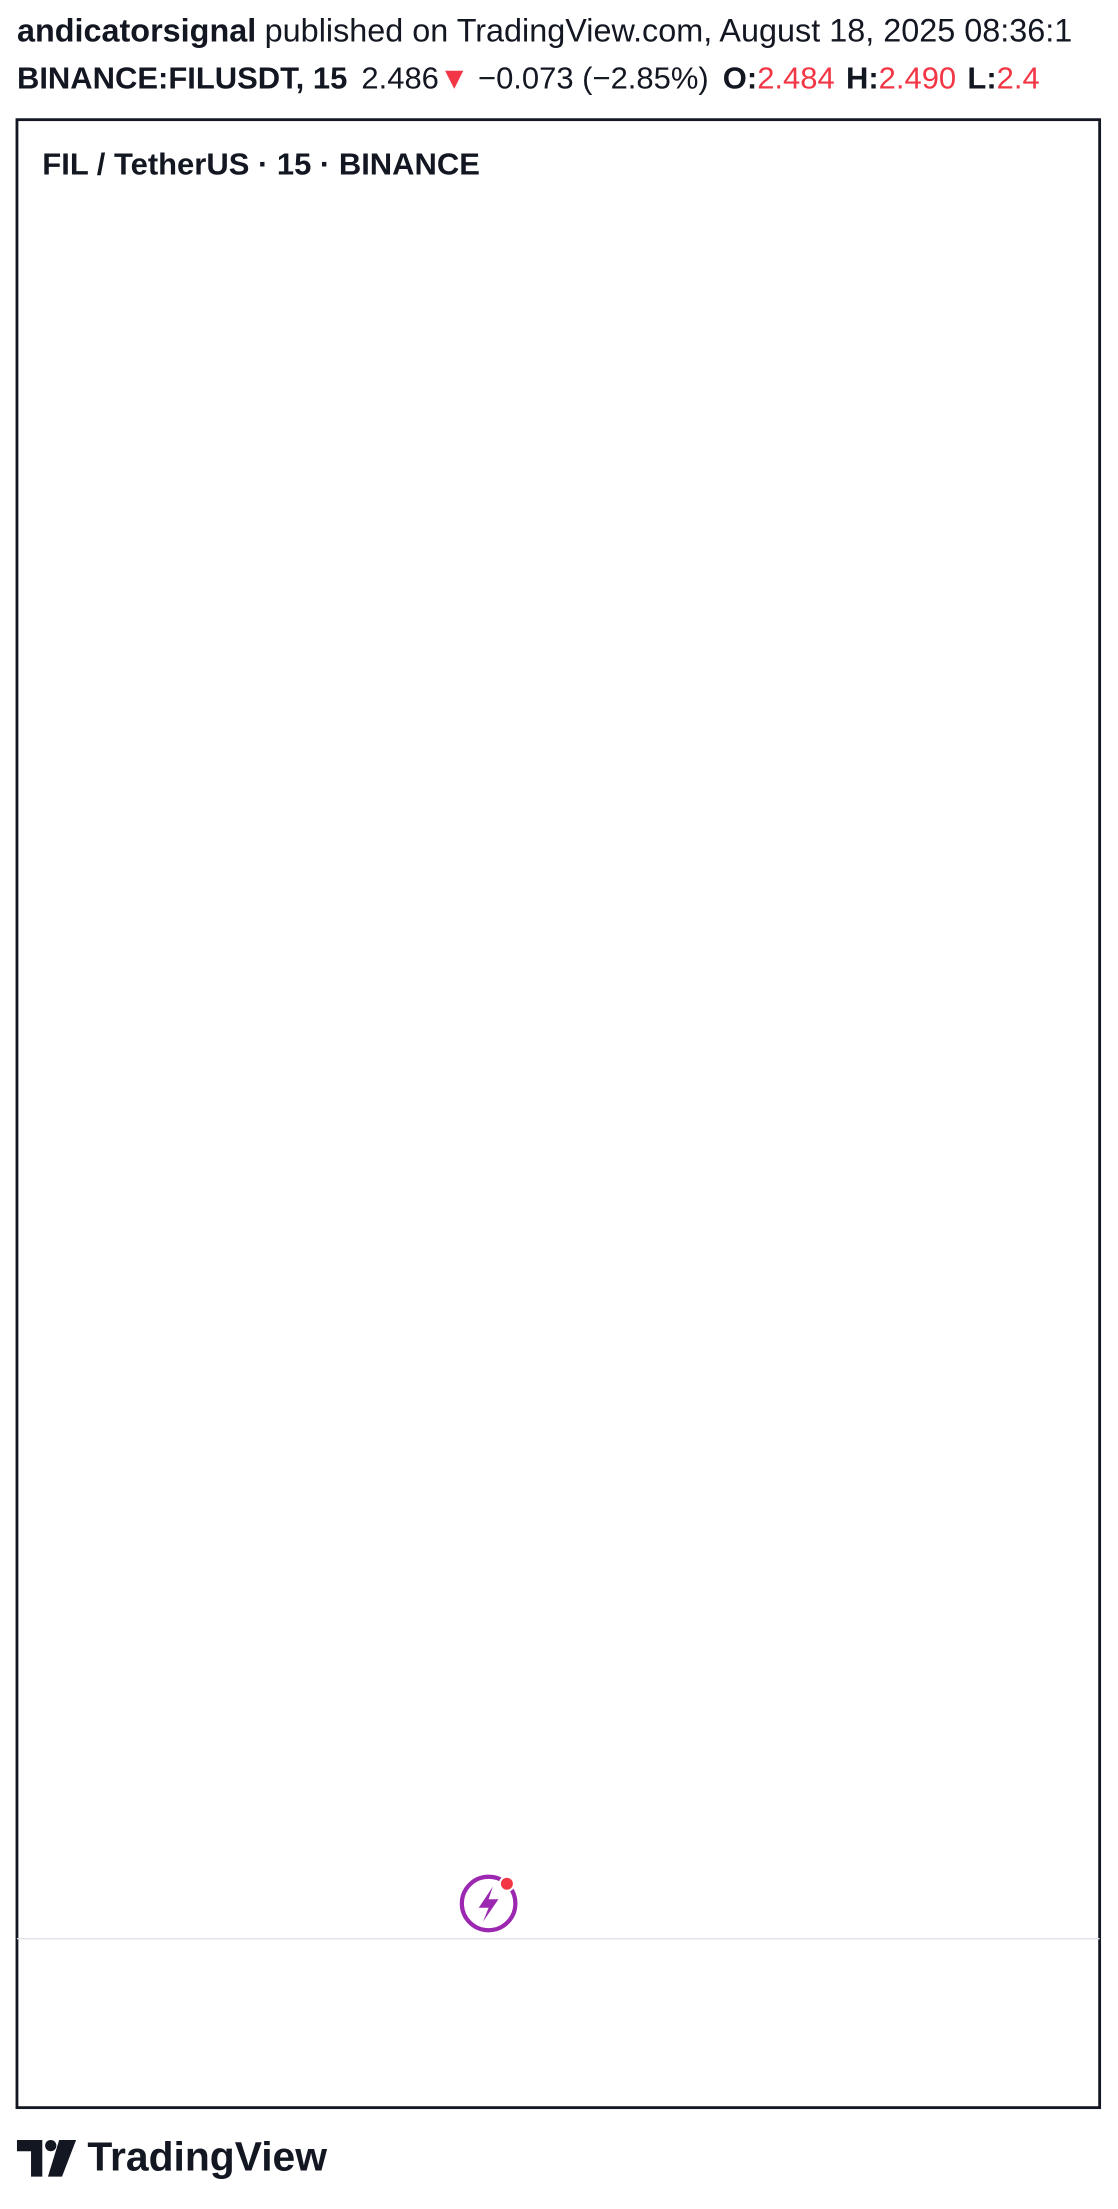  I want to click on high-label: H:, so click(862, 77).